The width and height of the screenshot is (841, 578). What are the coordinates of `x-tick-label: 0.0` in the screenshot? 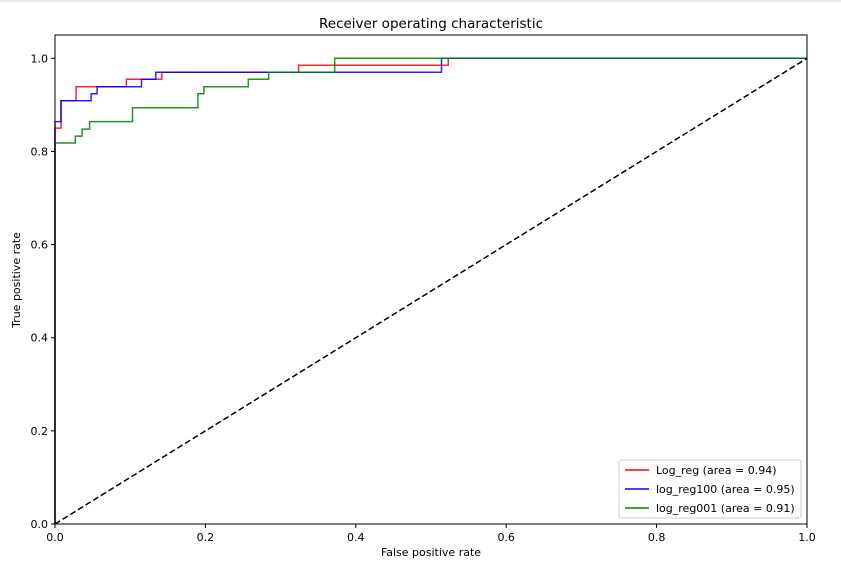 It's located at (55, 537).